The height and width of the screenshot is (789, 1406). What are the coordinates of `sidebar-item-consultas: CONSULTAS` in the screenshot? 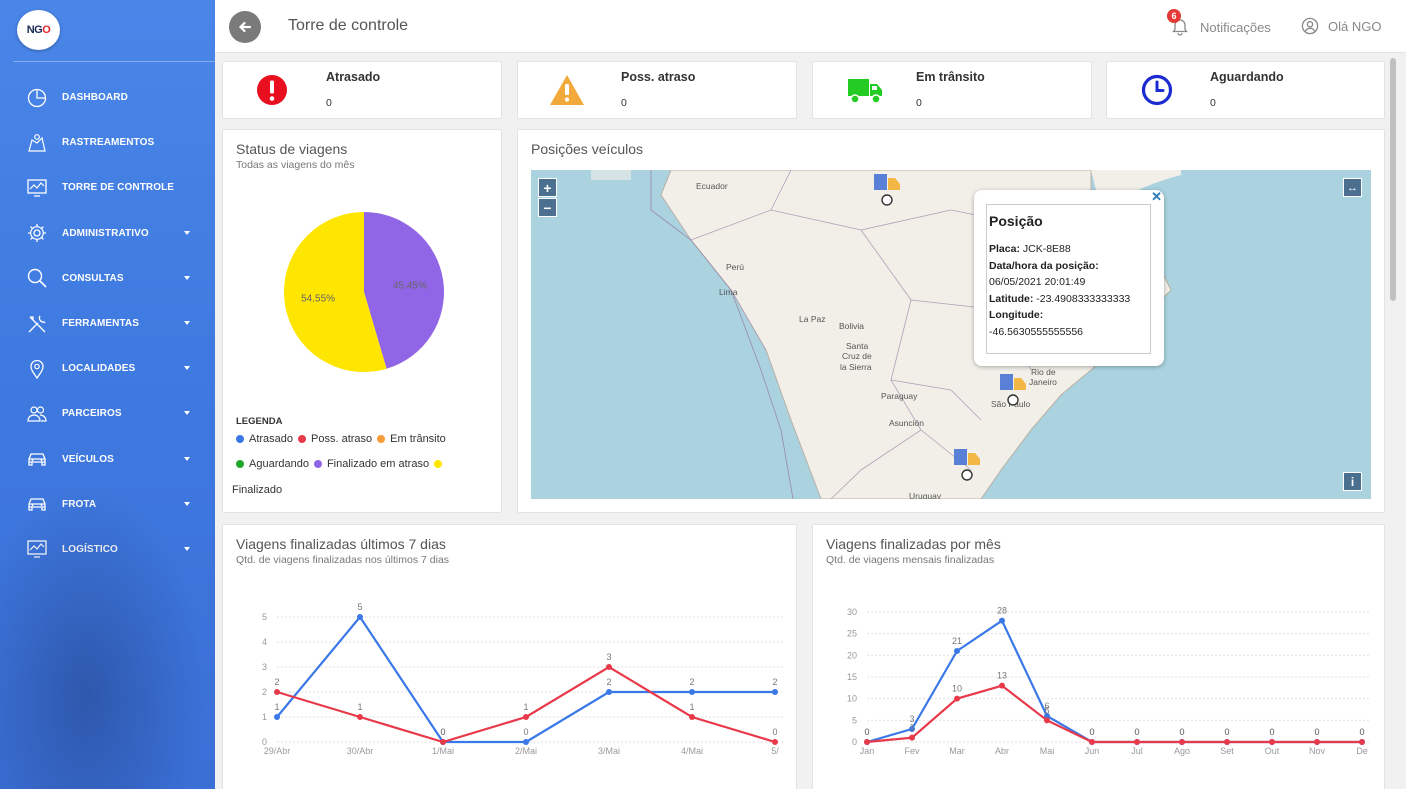 It's located at (107, 278).